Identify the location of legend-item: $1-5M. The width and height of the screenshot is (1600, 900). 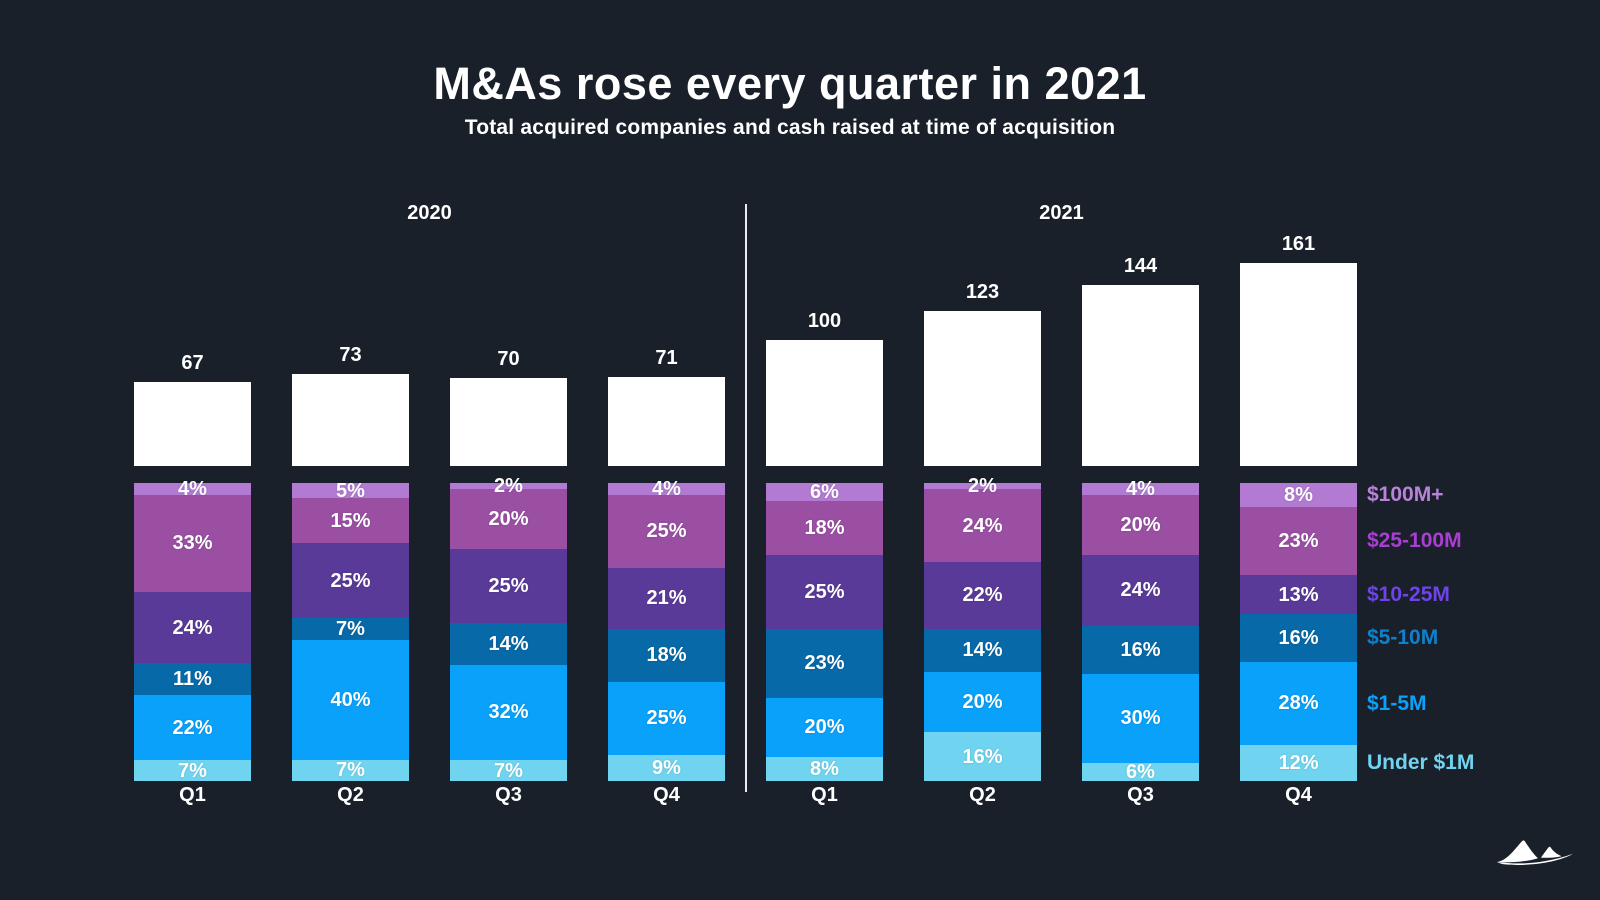
(1397, 703).